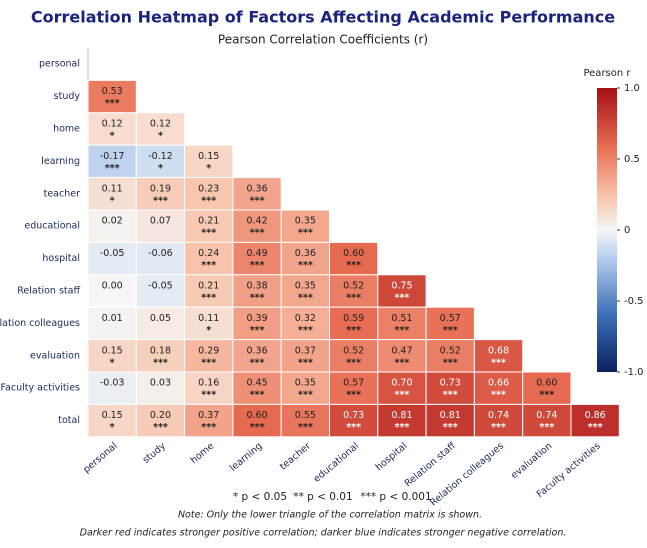  Describe the element at coordinates (208, 318) in the screenshot. I see `cell-value: 0.11` at that location.